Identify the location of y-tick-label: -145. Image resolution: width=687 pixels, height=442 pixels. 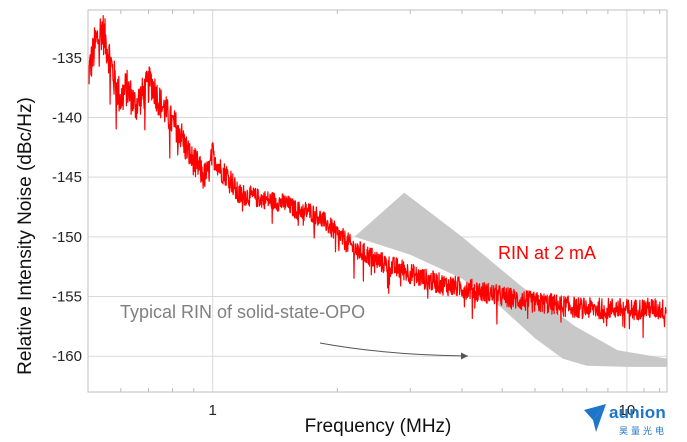
(67, 177).